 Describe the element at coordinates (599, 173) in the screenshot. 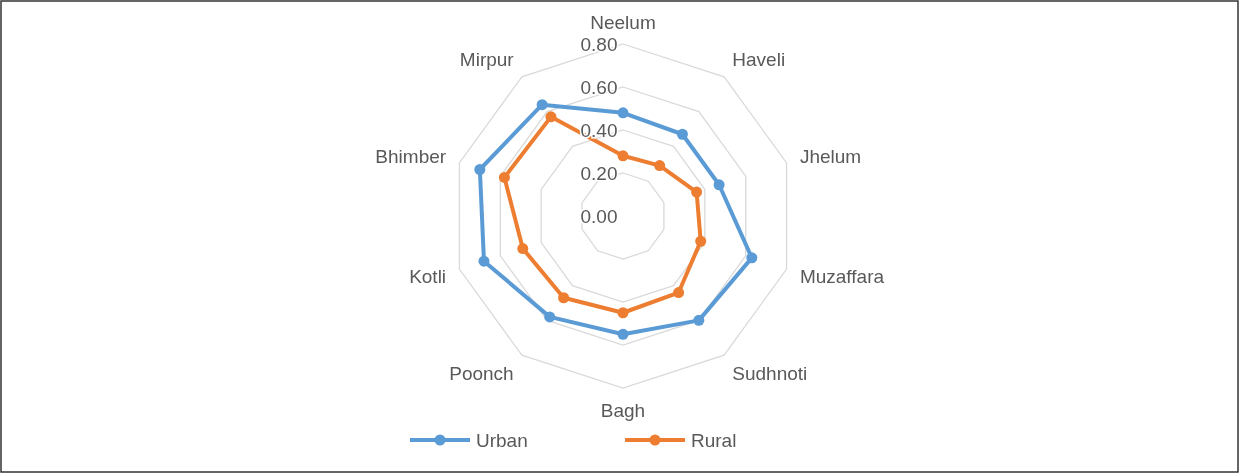

I see `y-tick-label: 0.20` at that location.